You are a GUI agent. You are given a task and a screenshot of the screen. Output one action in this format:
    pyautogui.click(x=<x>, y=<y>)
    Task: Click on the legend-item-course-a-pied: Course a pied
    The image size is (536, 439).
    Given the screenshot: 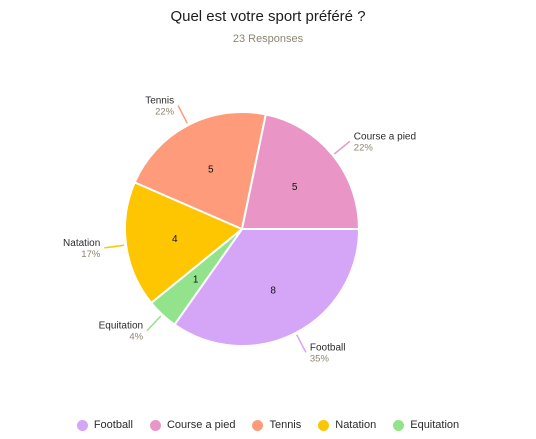 What is the action you would take?
    pyautogui.click(x=192, y=425)
    